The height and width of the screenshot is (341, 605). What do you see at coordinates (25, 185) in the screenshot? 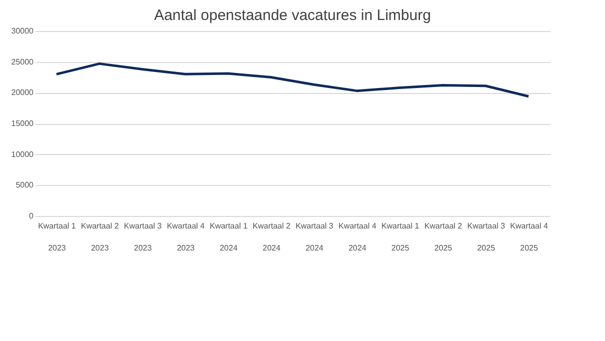
I see `y-tick-label: 5000` at bounding box center [25, 185].